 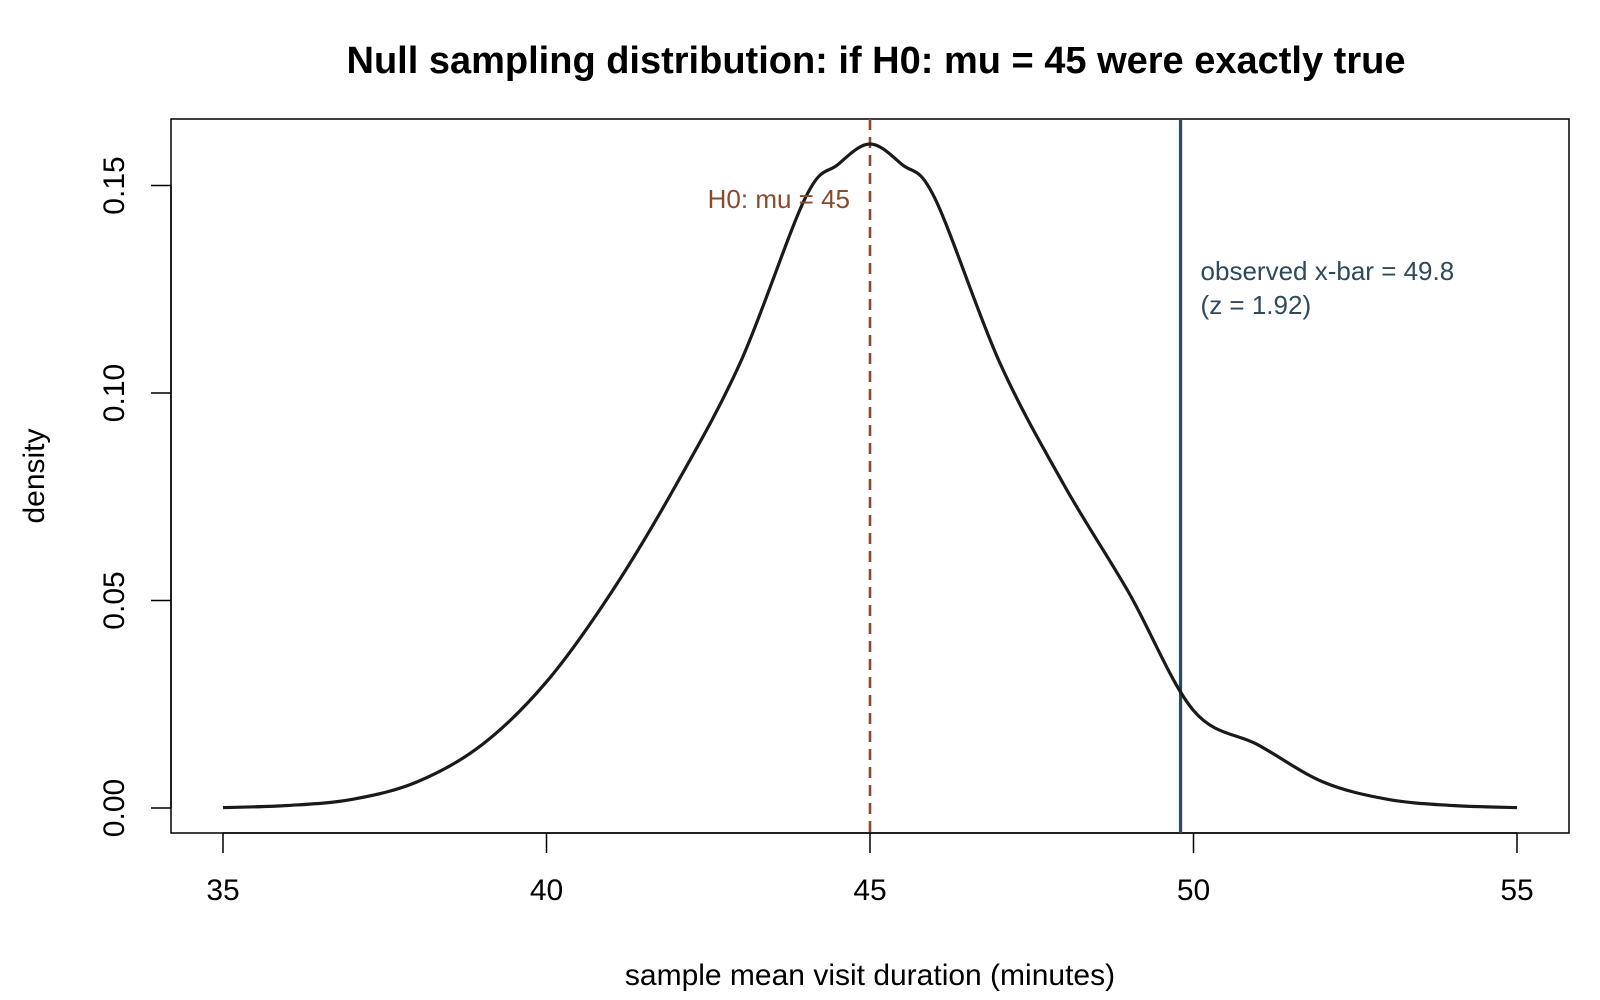 What do you see at coordinates (135, 496) in the screenshot?
I see `y-axis: 0.00 0.05 0.10 0.15` at bounding box center [135, 496].